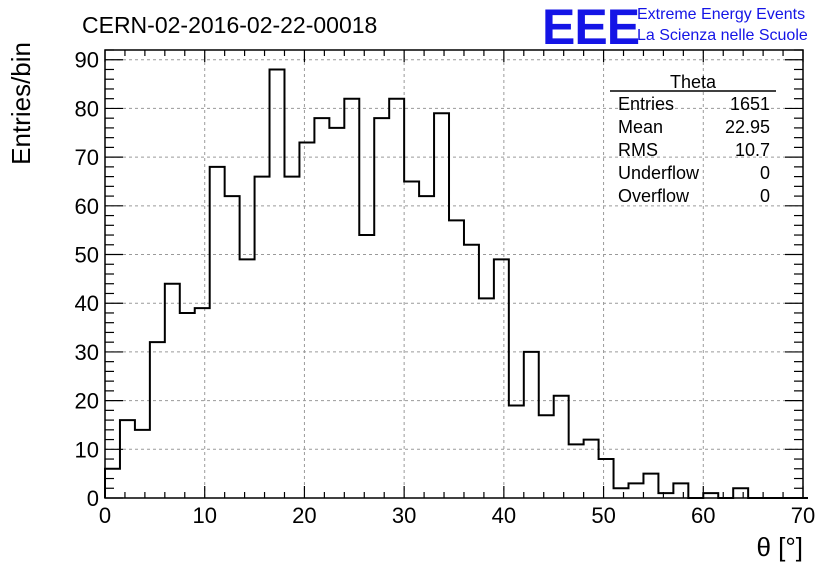  What do you see at coordinates (21, 103) in the screenshot?
I see `y-axis-label: Entries/bin` at bounding box center [21, 103].